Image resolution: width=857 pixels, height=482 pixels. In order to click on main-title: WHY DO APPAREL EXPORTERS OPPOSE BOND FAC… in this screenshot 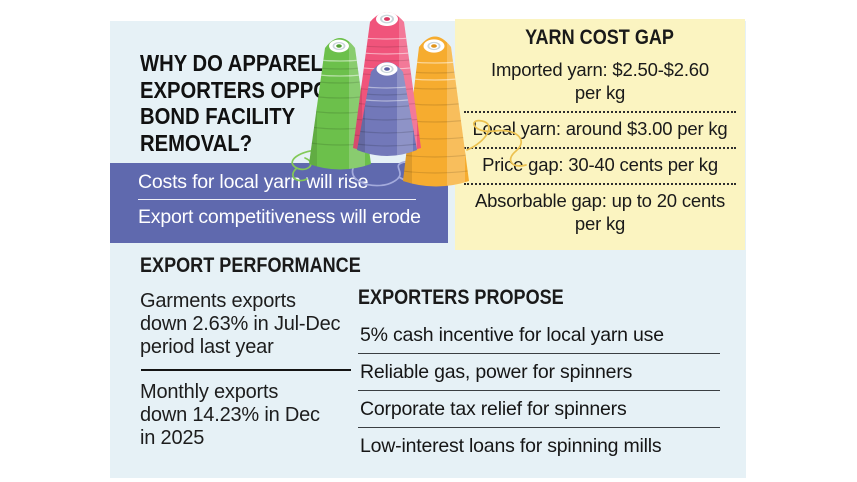, I will do `click(290, 103)`.